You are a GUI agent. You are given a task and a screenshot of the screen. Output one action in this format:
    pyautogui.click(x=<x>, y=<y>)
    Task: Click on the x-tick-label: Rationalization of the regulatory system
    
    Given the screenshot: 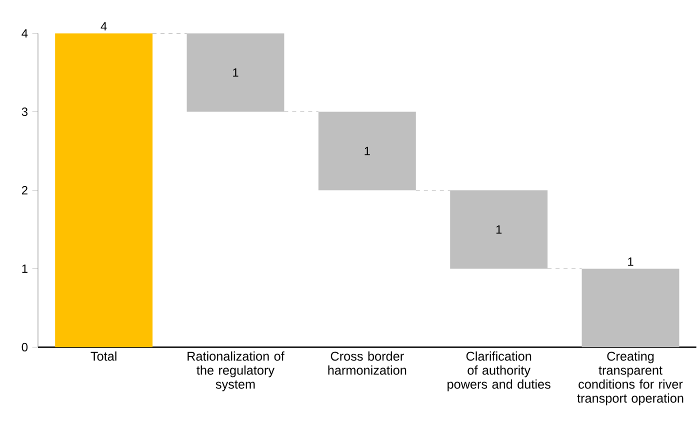 What is the action you would take?
    pyautogui.click(x=236, y=371)
    